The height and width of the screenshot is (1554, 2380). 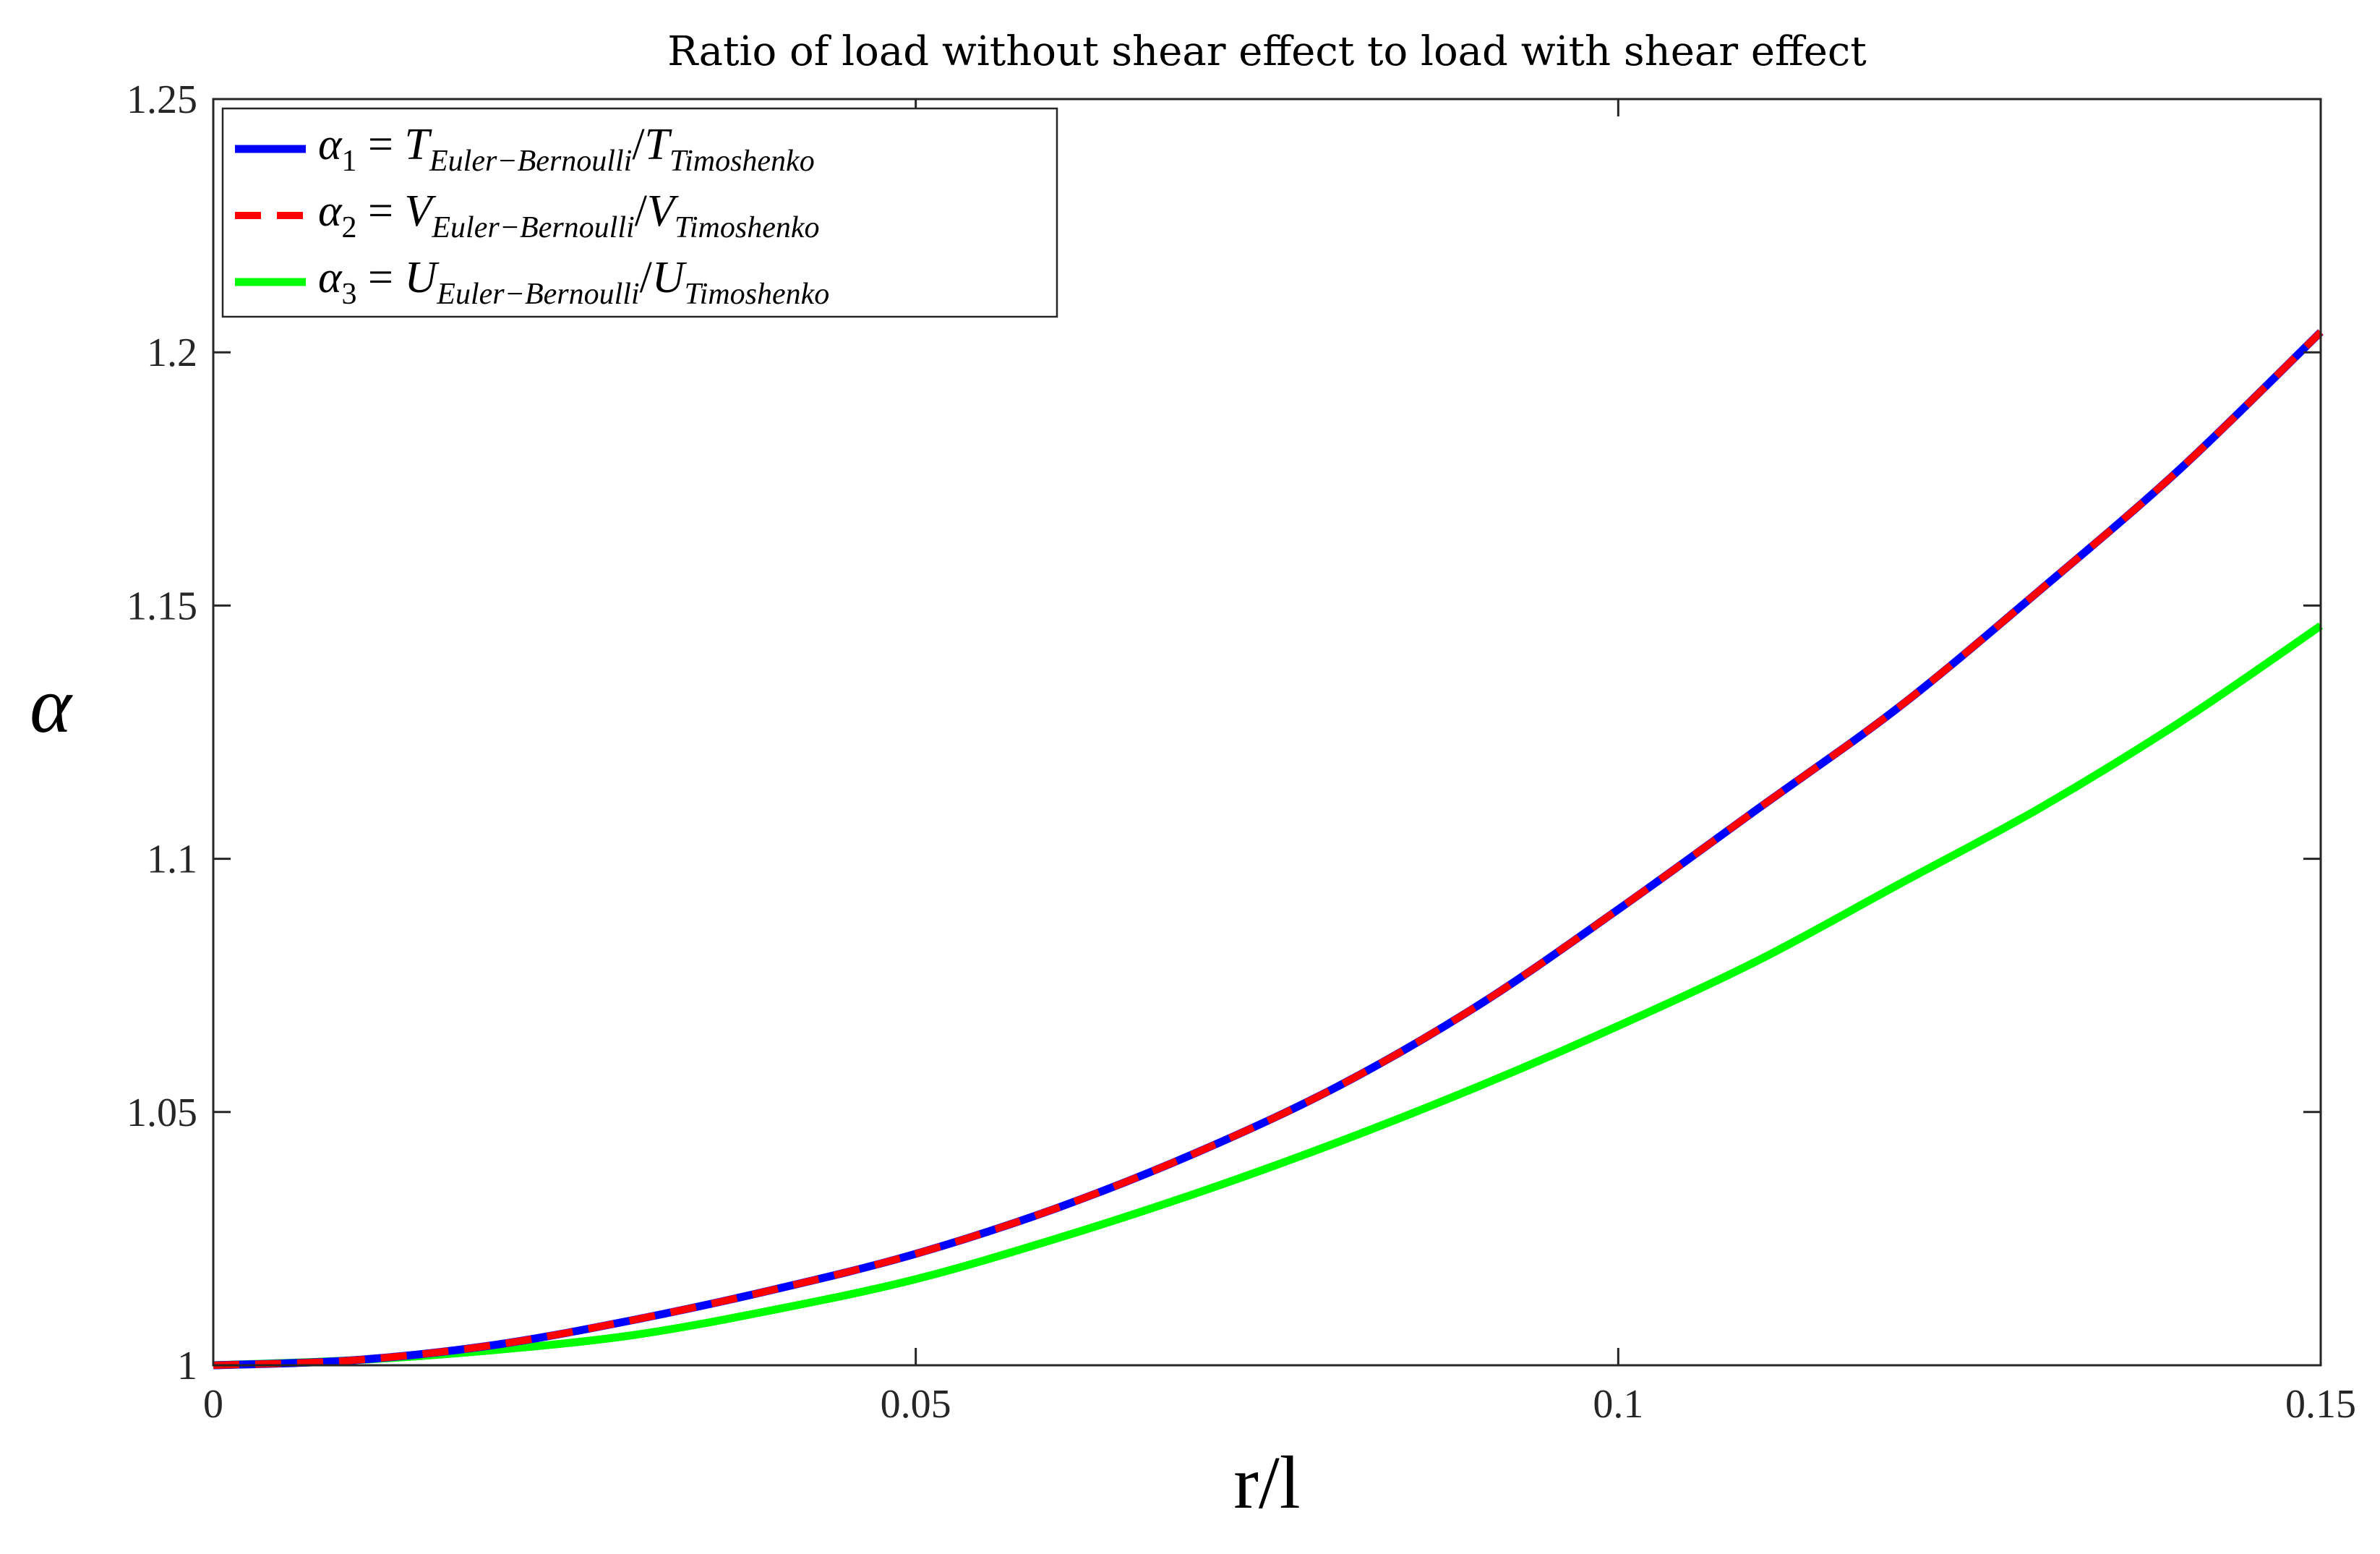 What do you see at coordinates (916, 1404) in the screenshot?
I see `x-tick-label: 0.05` at bounding box center [916, 1404].